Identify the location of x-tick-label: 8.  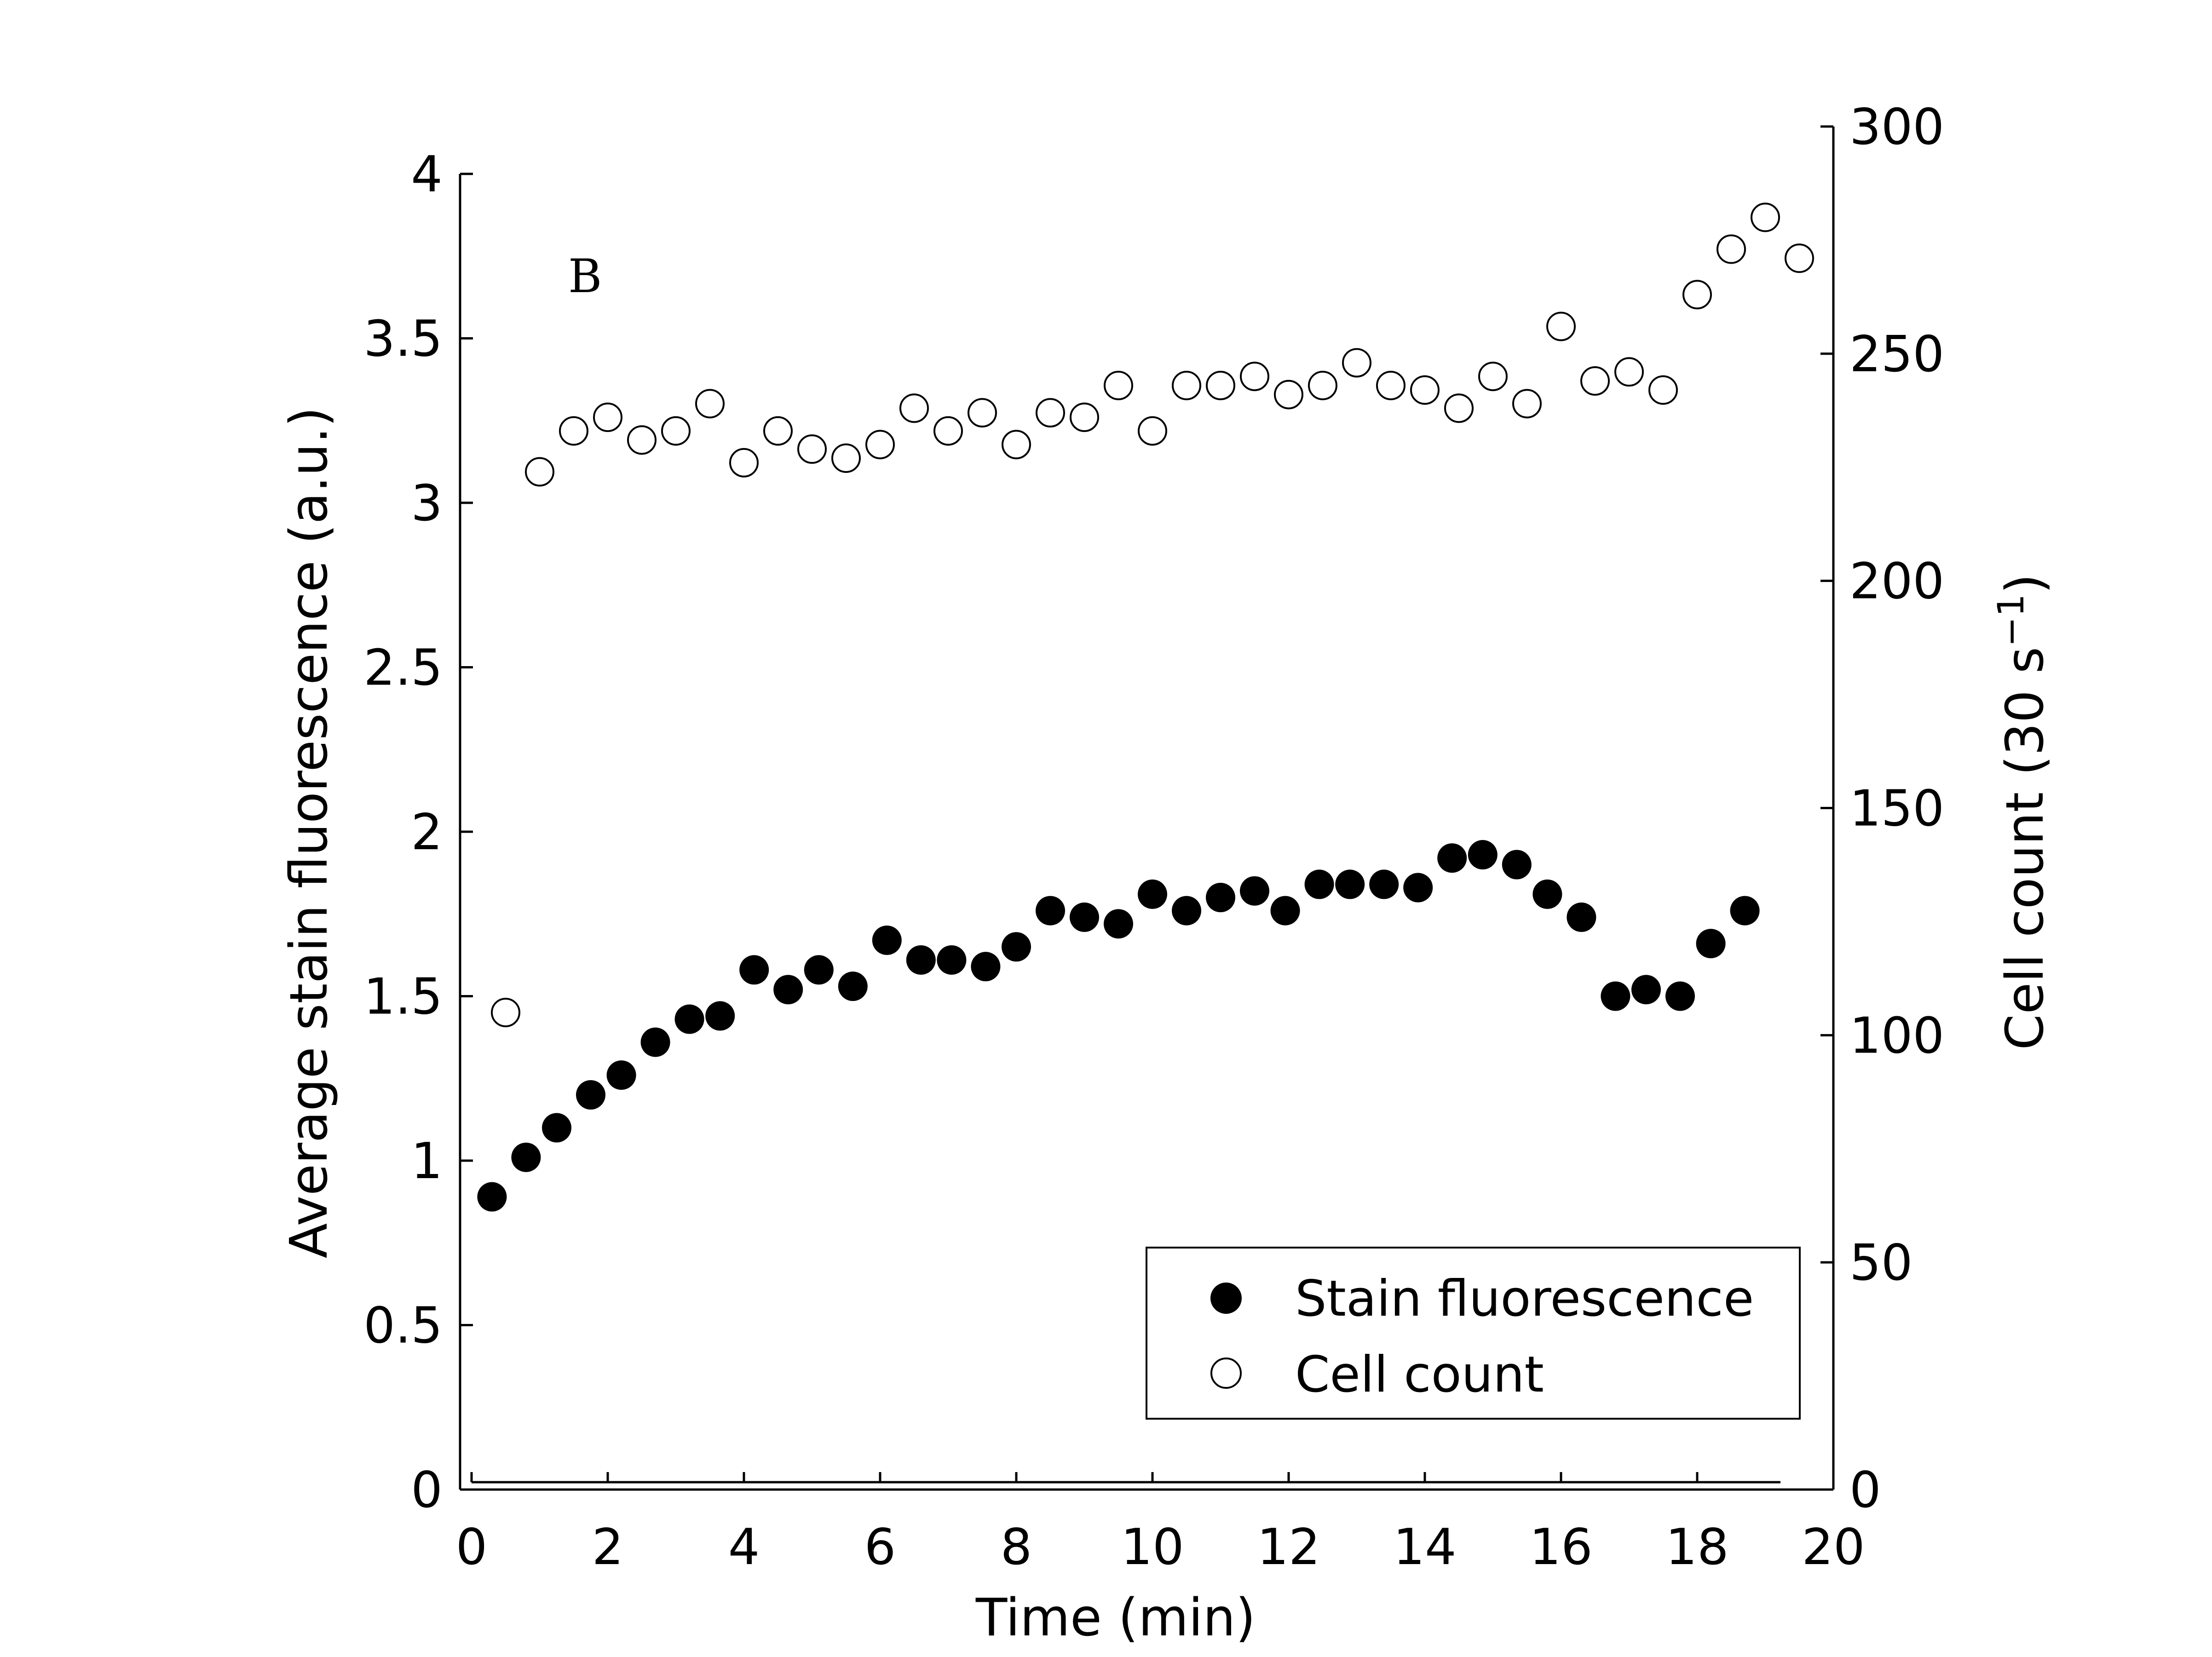
(1016, 1547).